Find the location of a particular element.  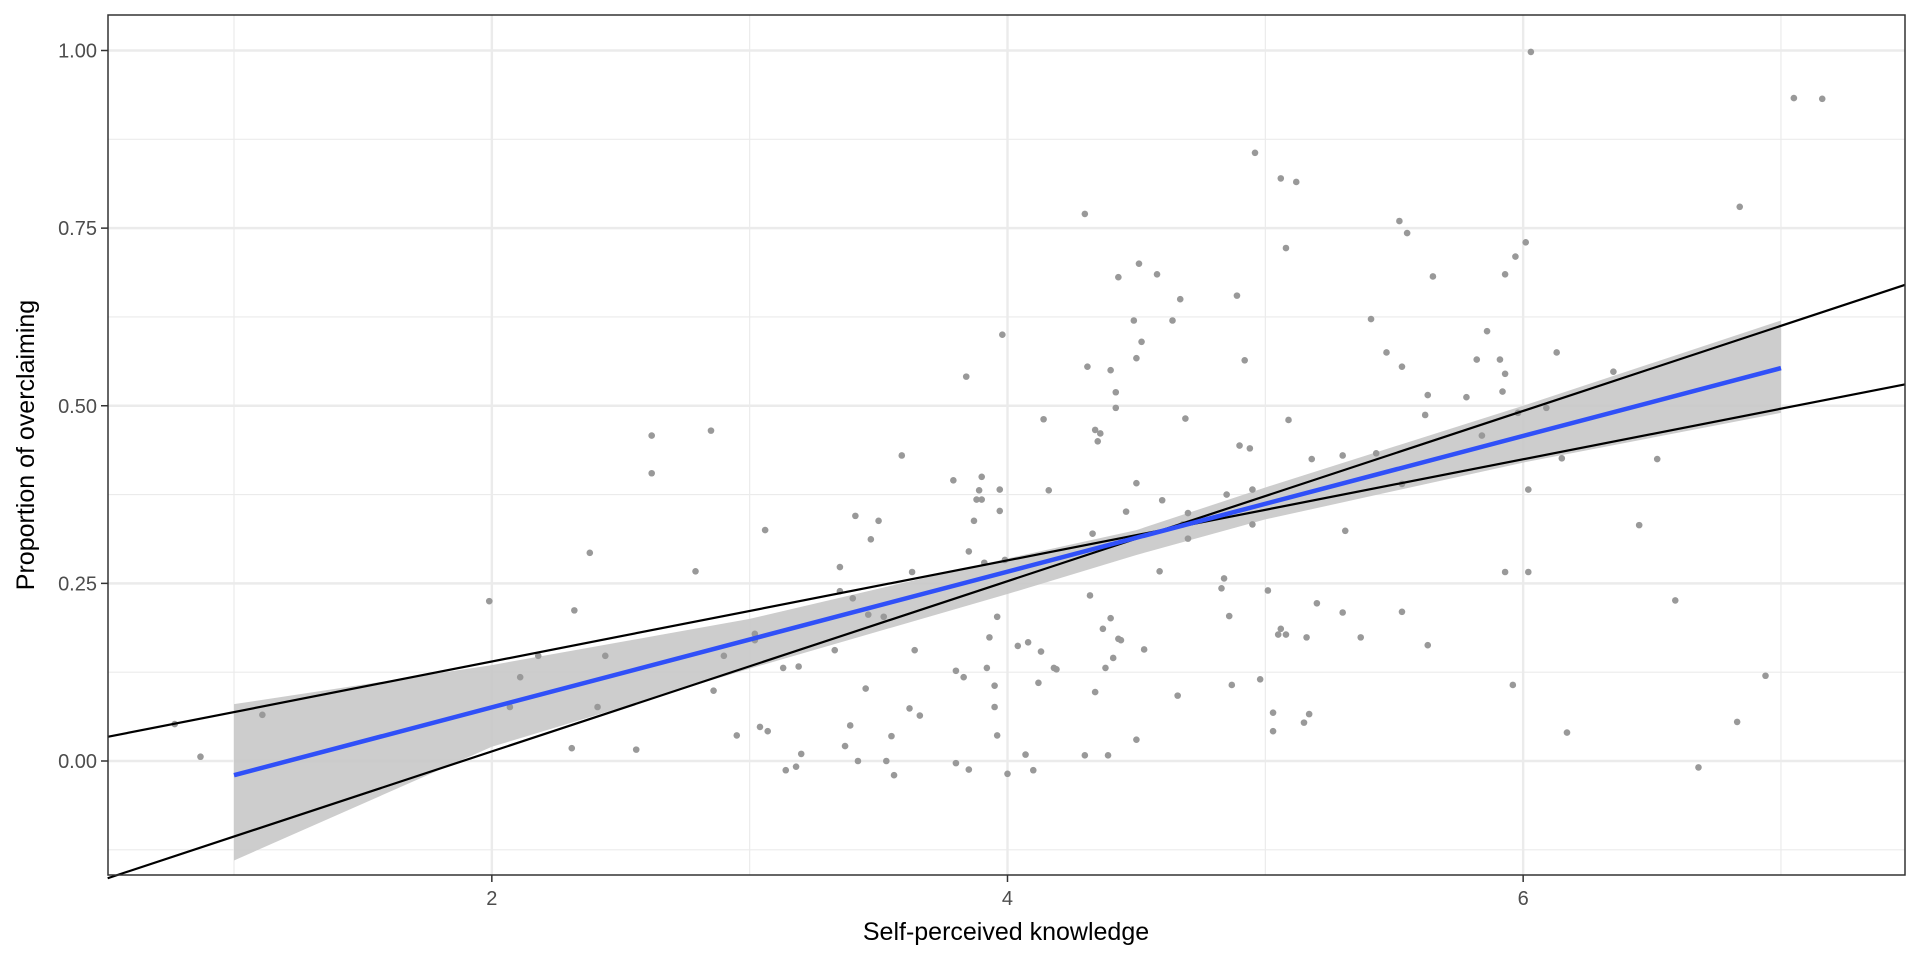

y-tick-label: 0.00 is located at coordinates (77, 762).